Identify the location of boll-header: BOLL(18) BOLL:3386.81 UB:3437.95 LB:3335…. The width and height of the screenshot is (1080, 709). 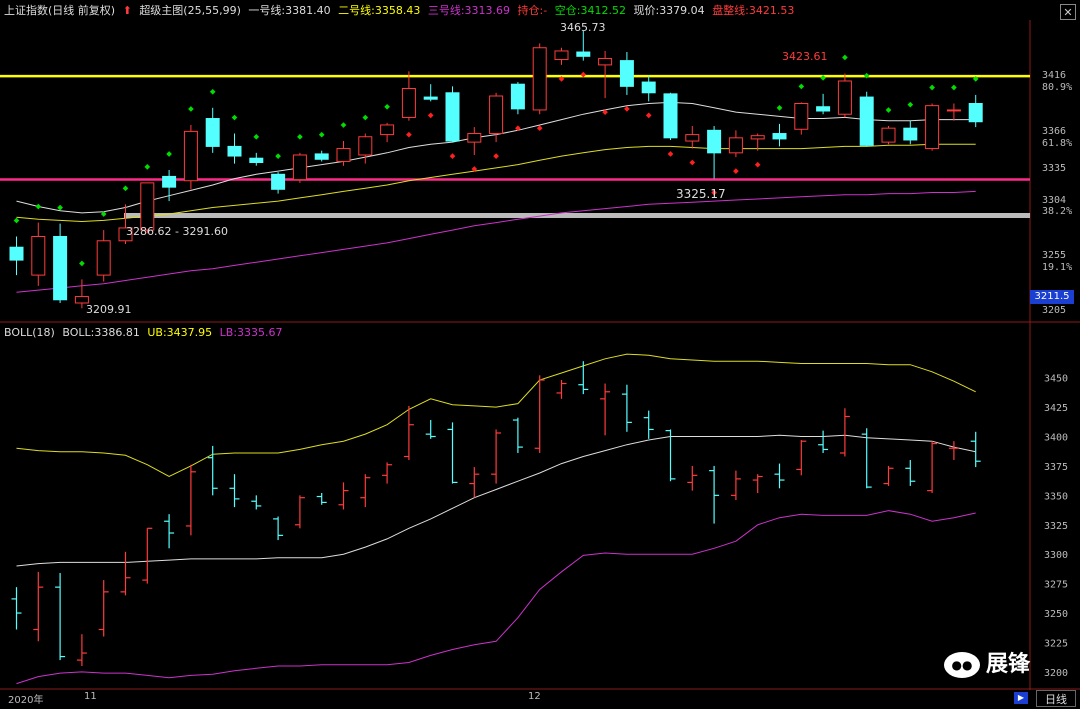
(145, 332).